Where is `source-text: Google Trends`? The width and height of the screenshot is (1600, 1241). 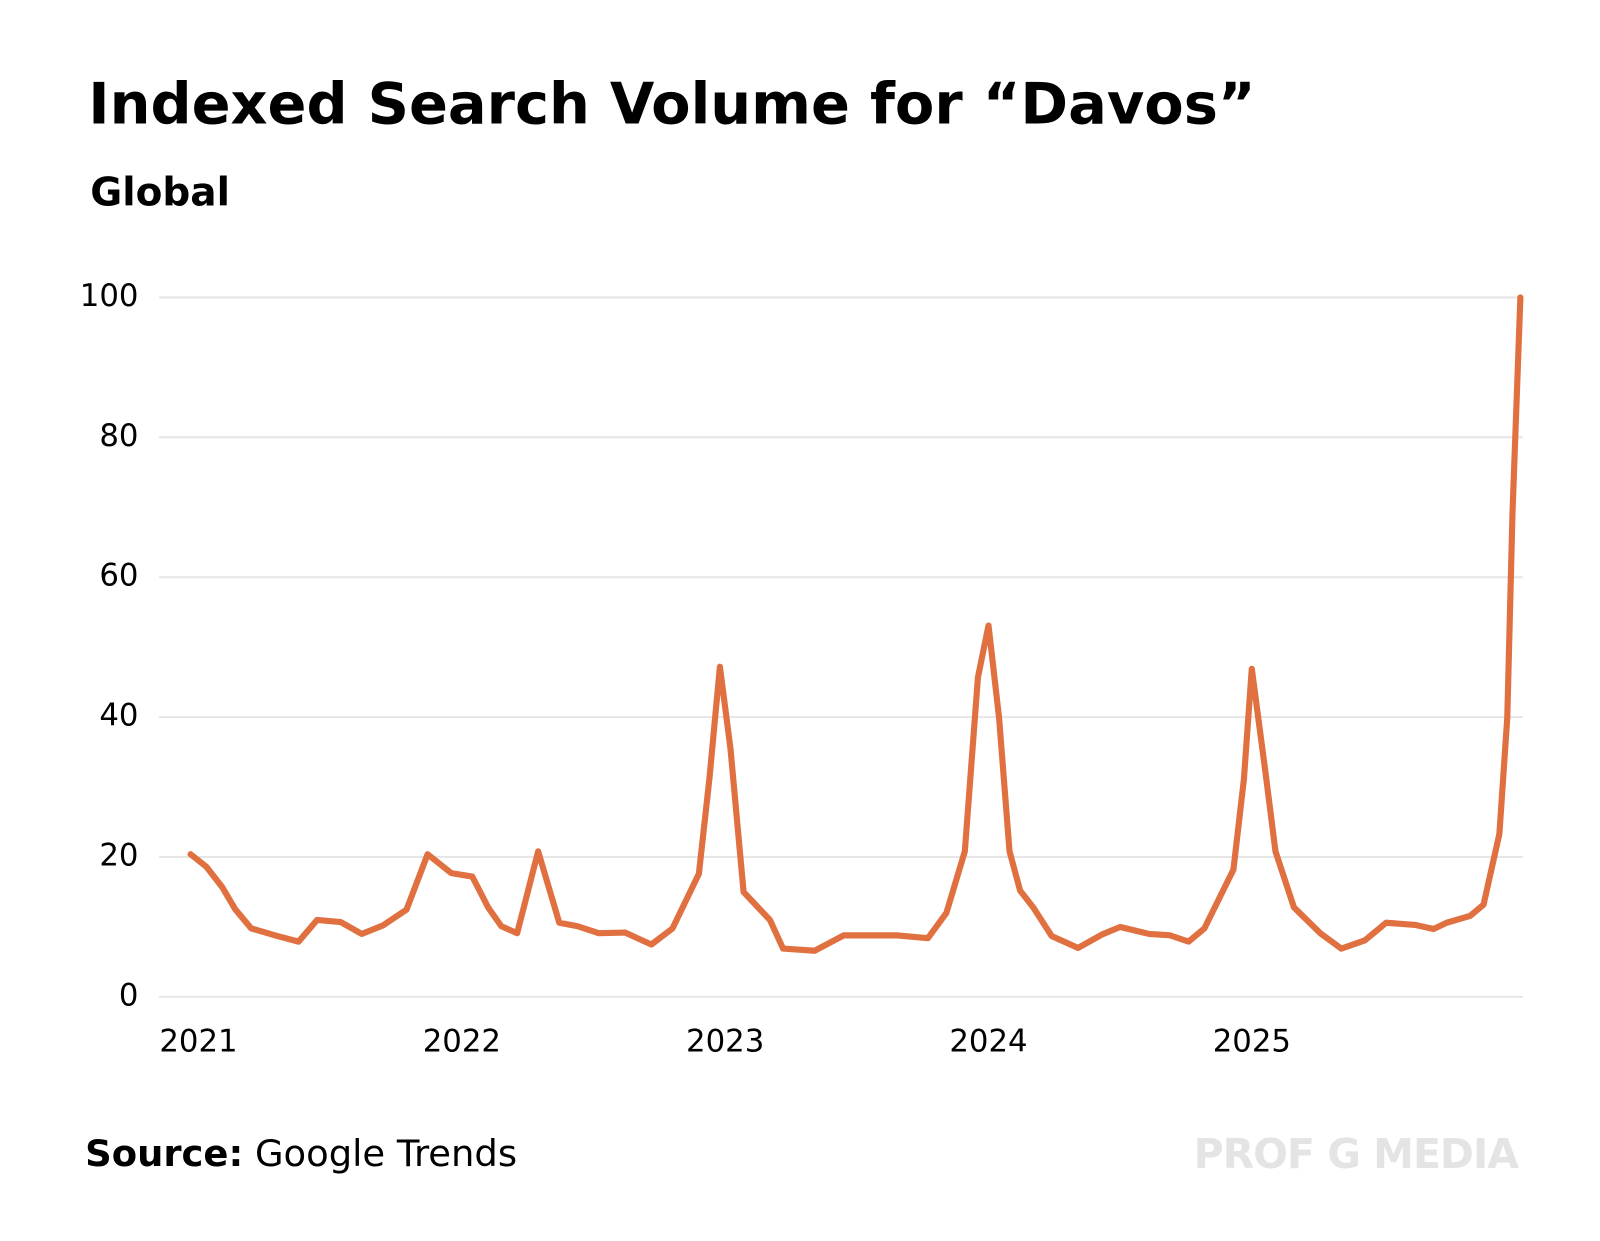
source-text: Google Trends is located at coordinates (386, 1152).